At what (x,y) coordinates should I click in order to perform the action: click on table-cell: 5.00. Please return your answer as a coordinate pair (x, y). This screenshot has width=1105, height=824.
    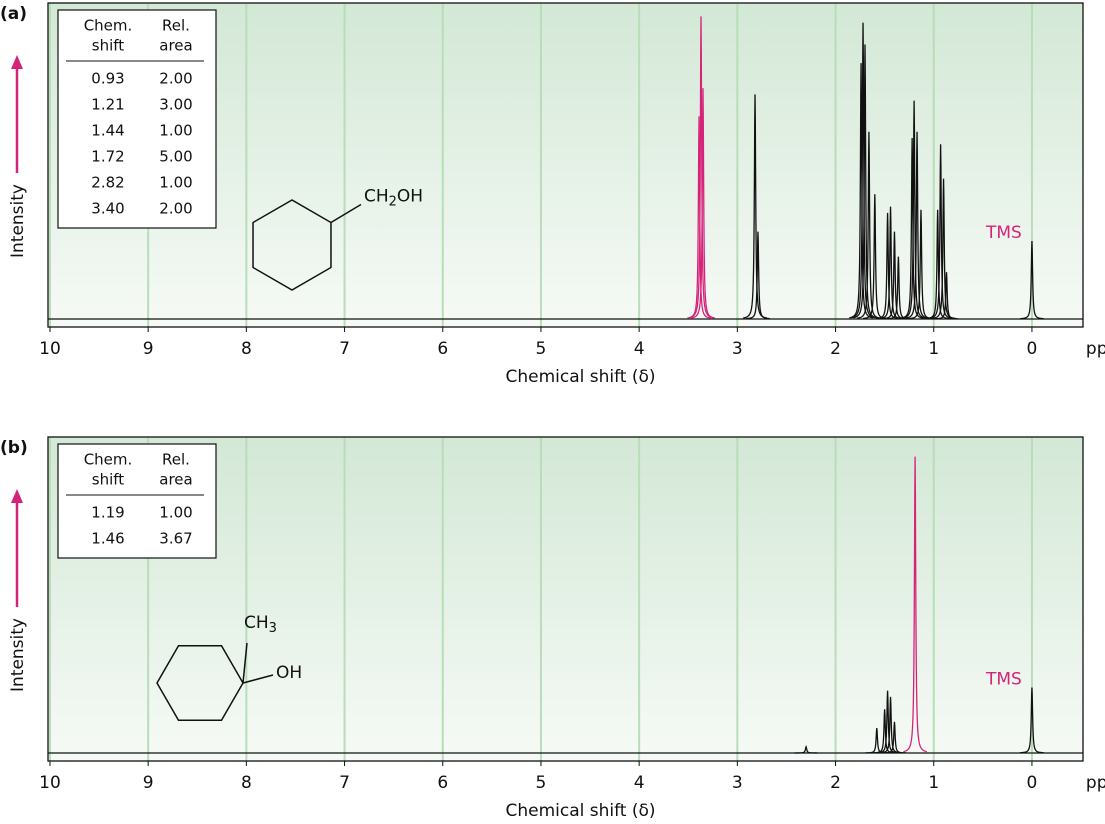
    Looking at the image, I should click on (175, 157).